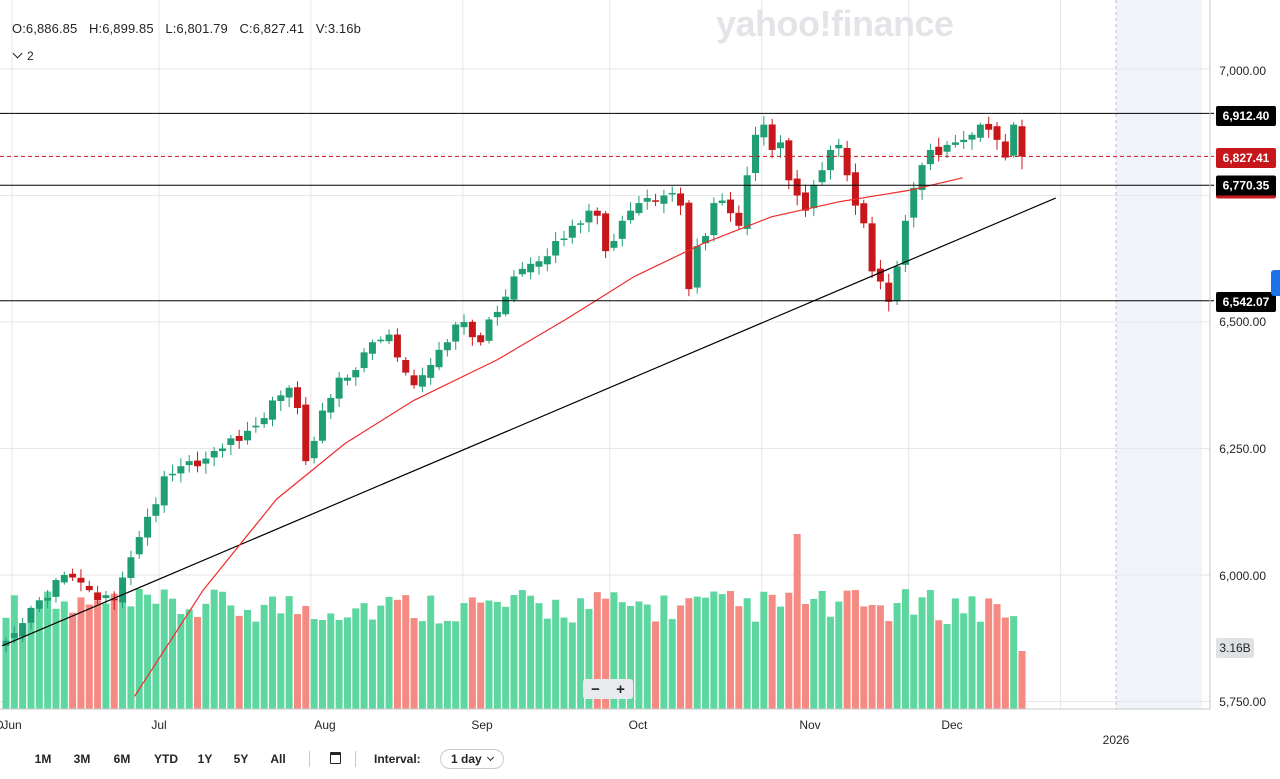 The image size is (1280, 779). I want to click on x-tick-label: Nov, so click(810, 725).